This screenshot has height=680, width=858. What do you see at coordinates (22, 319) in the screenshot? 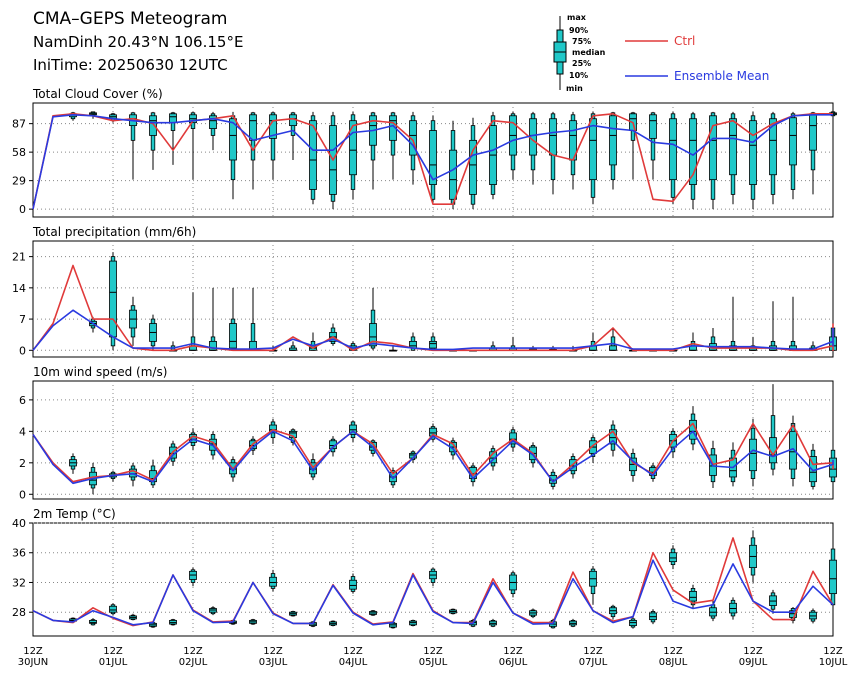
I see `y-tick-label: 7` at bounding box center [22, 319].